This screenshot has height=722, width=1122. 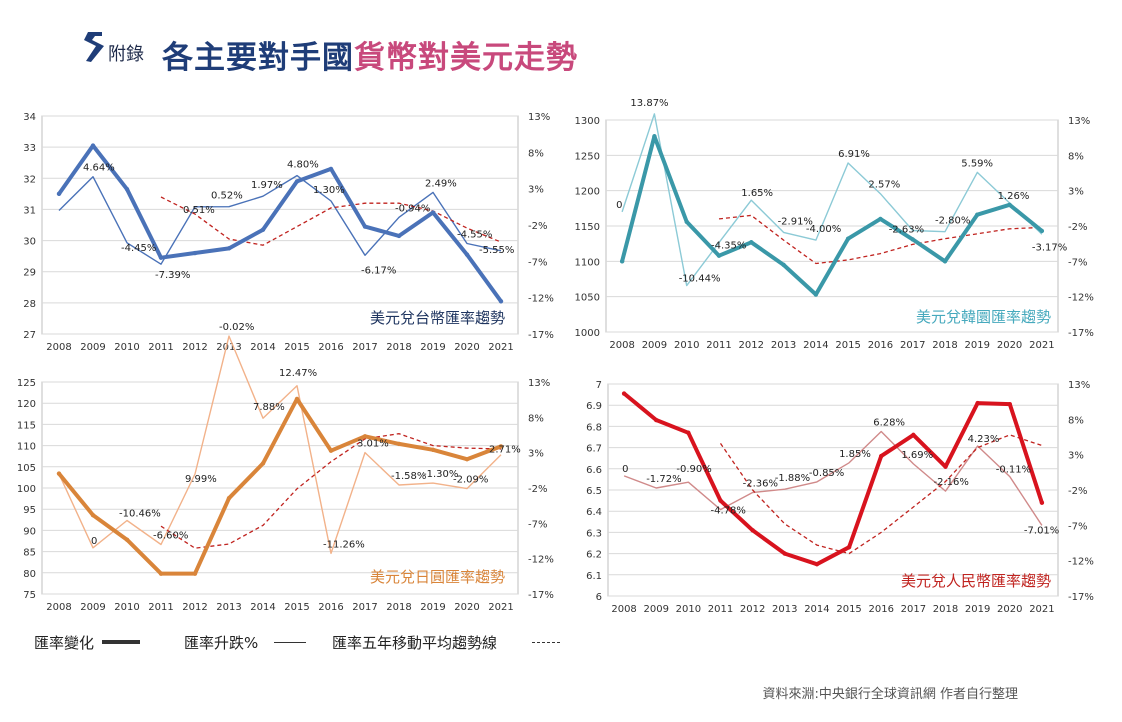 I want to click on category-label: 2019, so click(x=977, y=345).